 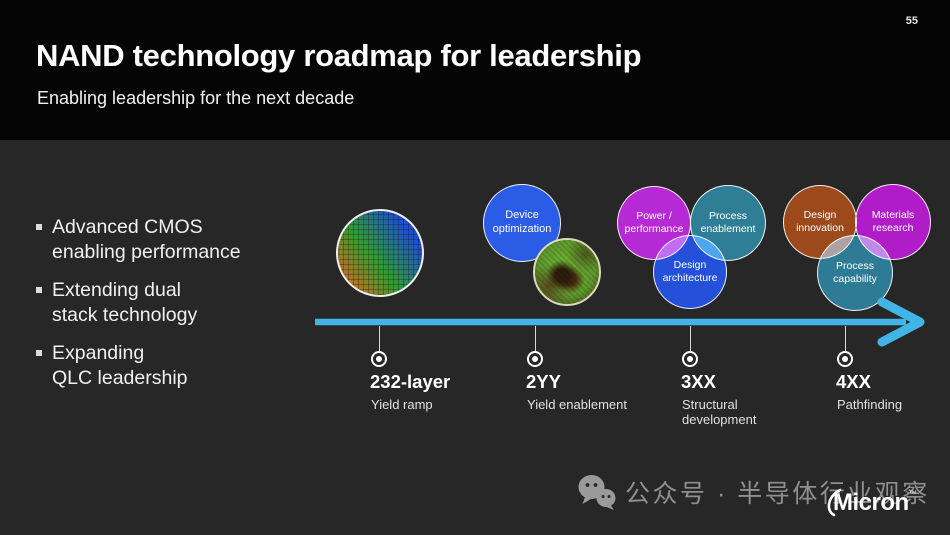 I want to click on bubble-process-enablement: Process enablement, so click(x=728, y=223).